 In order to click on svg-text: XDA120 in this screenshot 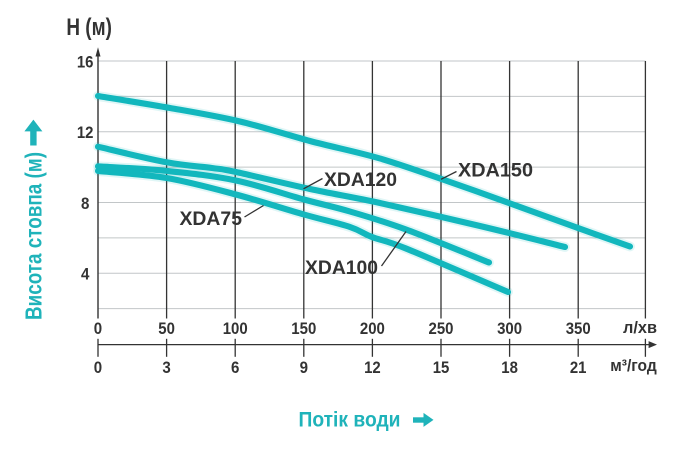, I will do `click(360, 180)`.